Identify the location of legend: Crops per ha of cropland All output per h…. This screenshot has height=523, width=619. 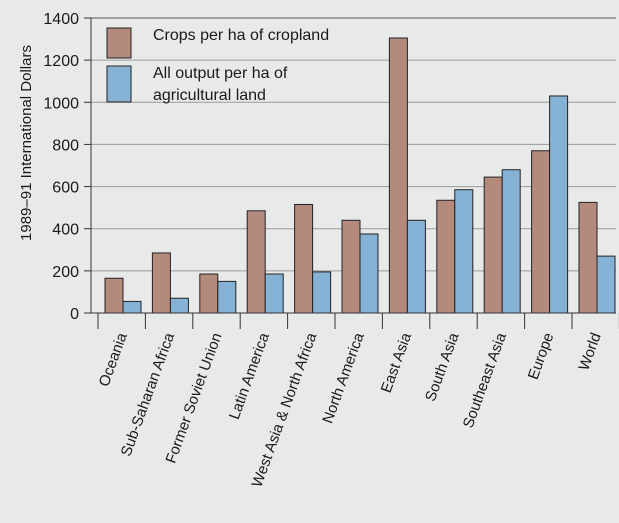
(217, 65).